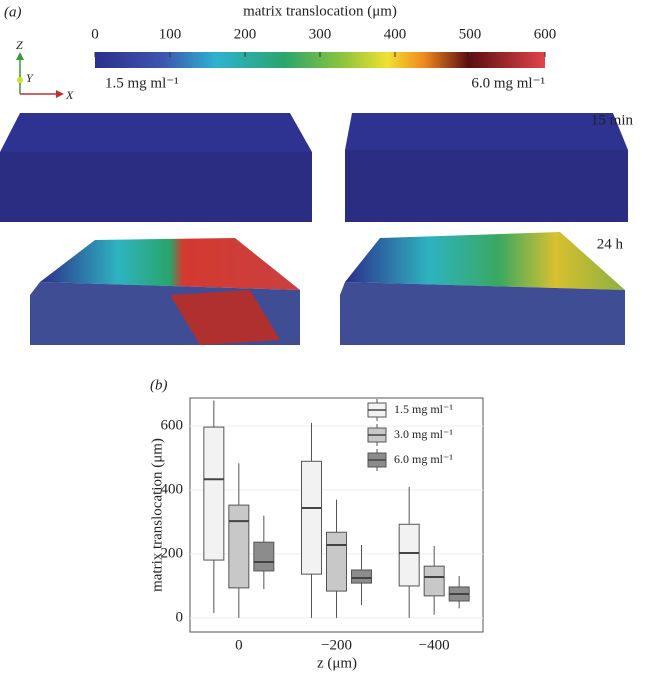  What do you see at coordinates (486, 167) in the screenshot?
I see `render-15min-b` at bounding box center [486, 167].